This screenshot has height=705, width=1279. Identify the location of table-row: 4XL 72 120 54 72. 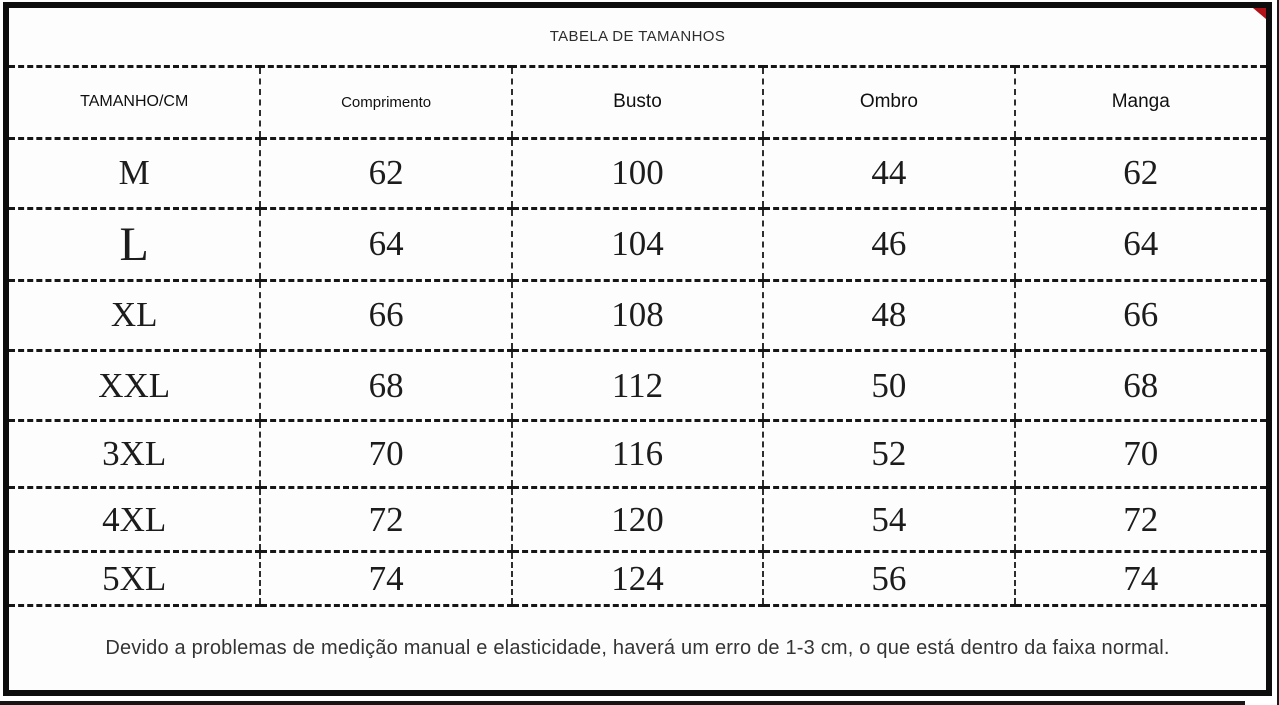
(637, 520).